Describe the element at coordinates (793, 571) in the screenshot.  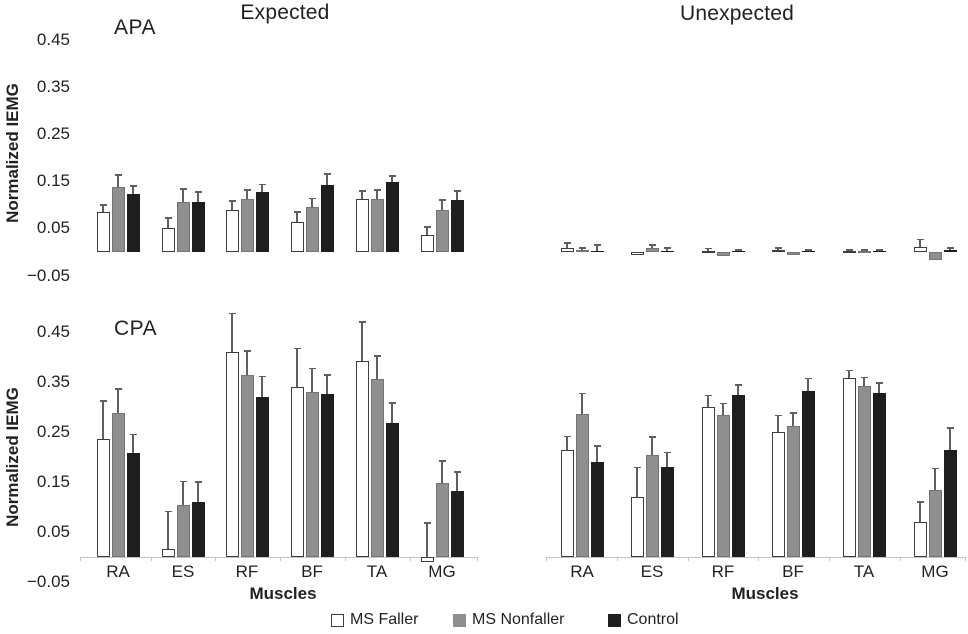
I see `x-tick-label: BF` at that location.